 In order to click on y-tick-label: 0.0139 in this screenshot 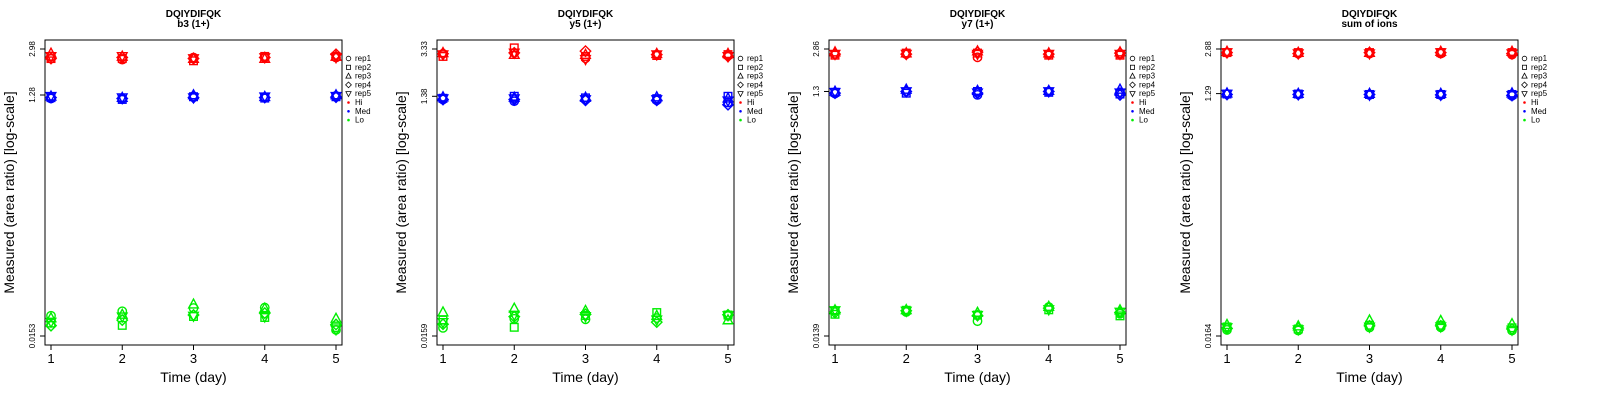, I will do `click(816, 335)`.